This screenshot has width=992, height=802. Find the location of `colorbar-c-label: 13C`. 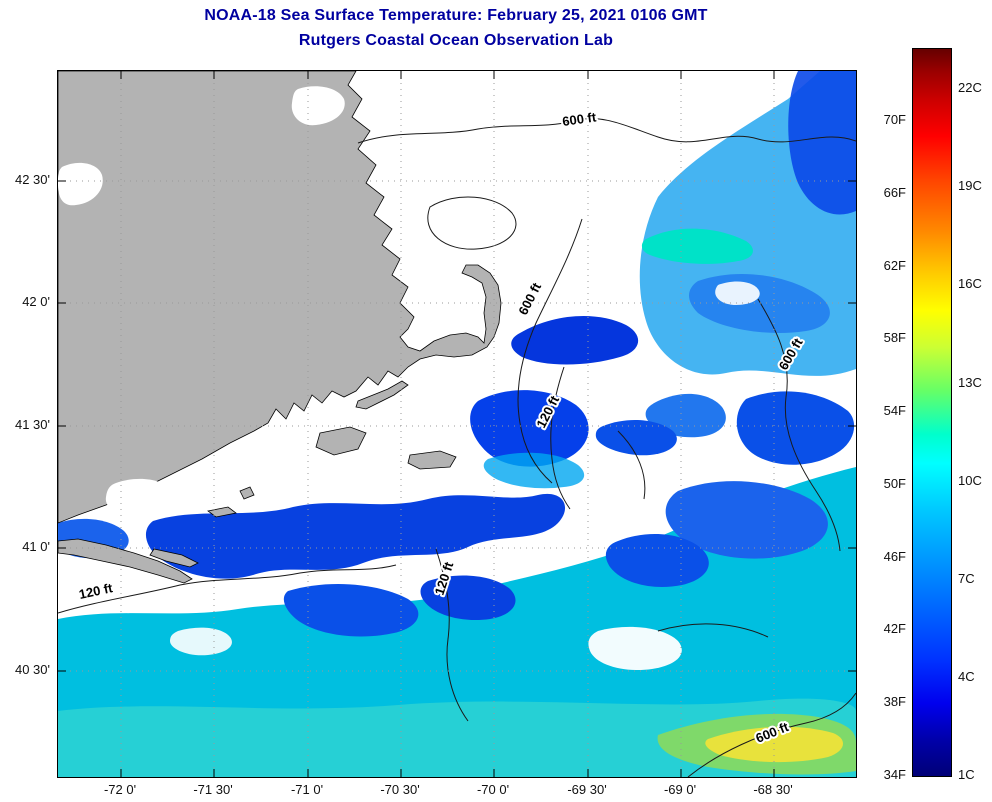

colorbar-c-label: 13C is located at coordinates (970, 382).